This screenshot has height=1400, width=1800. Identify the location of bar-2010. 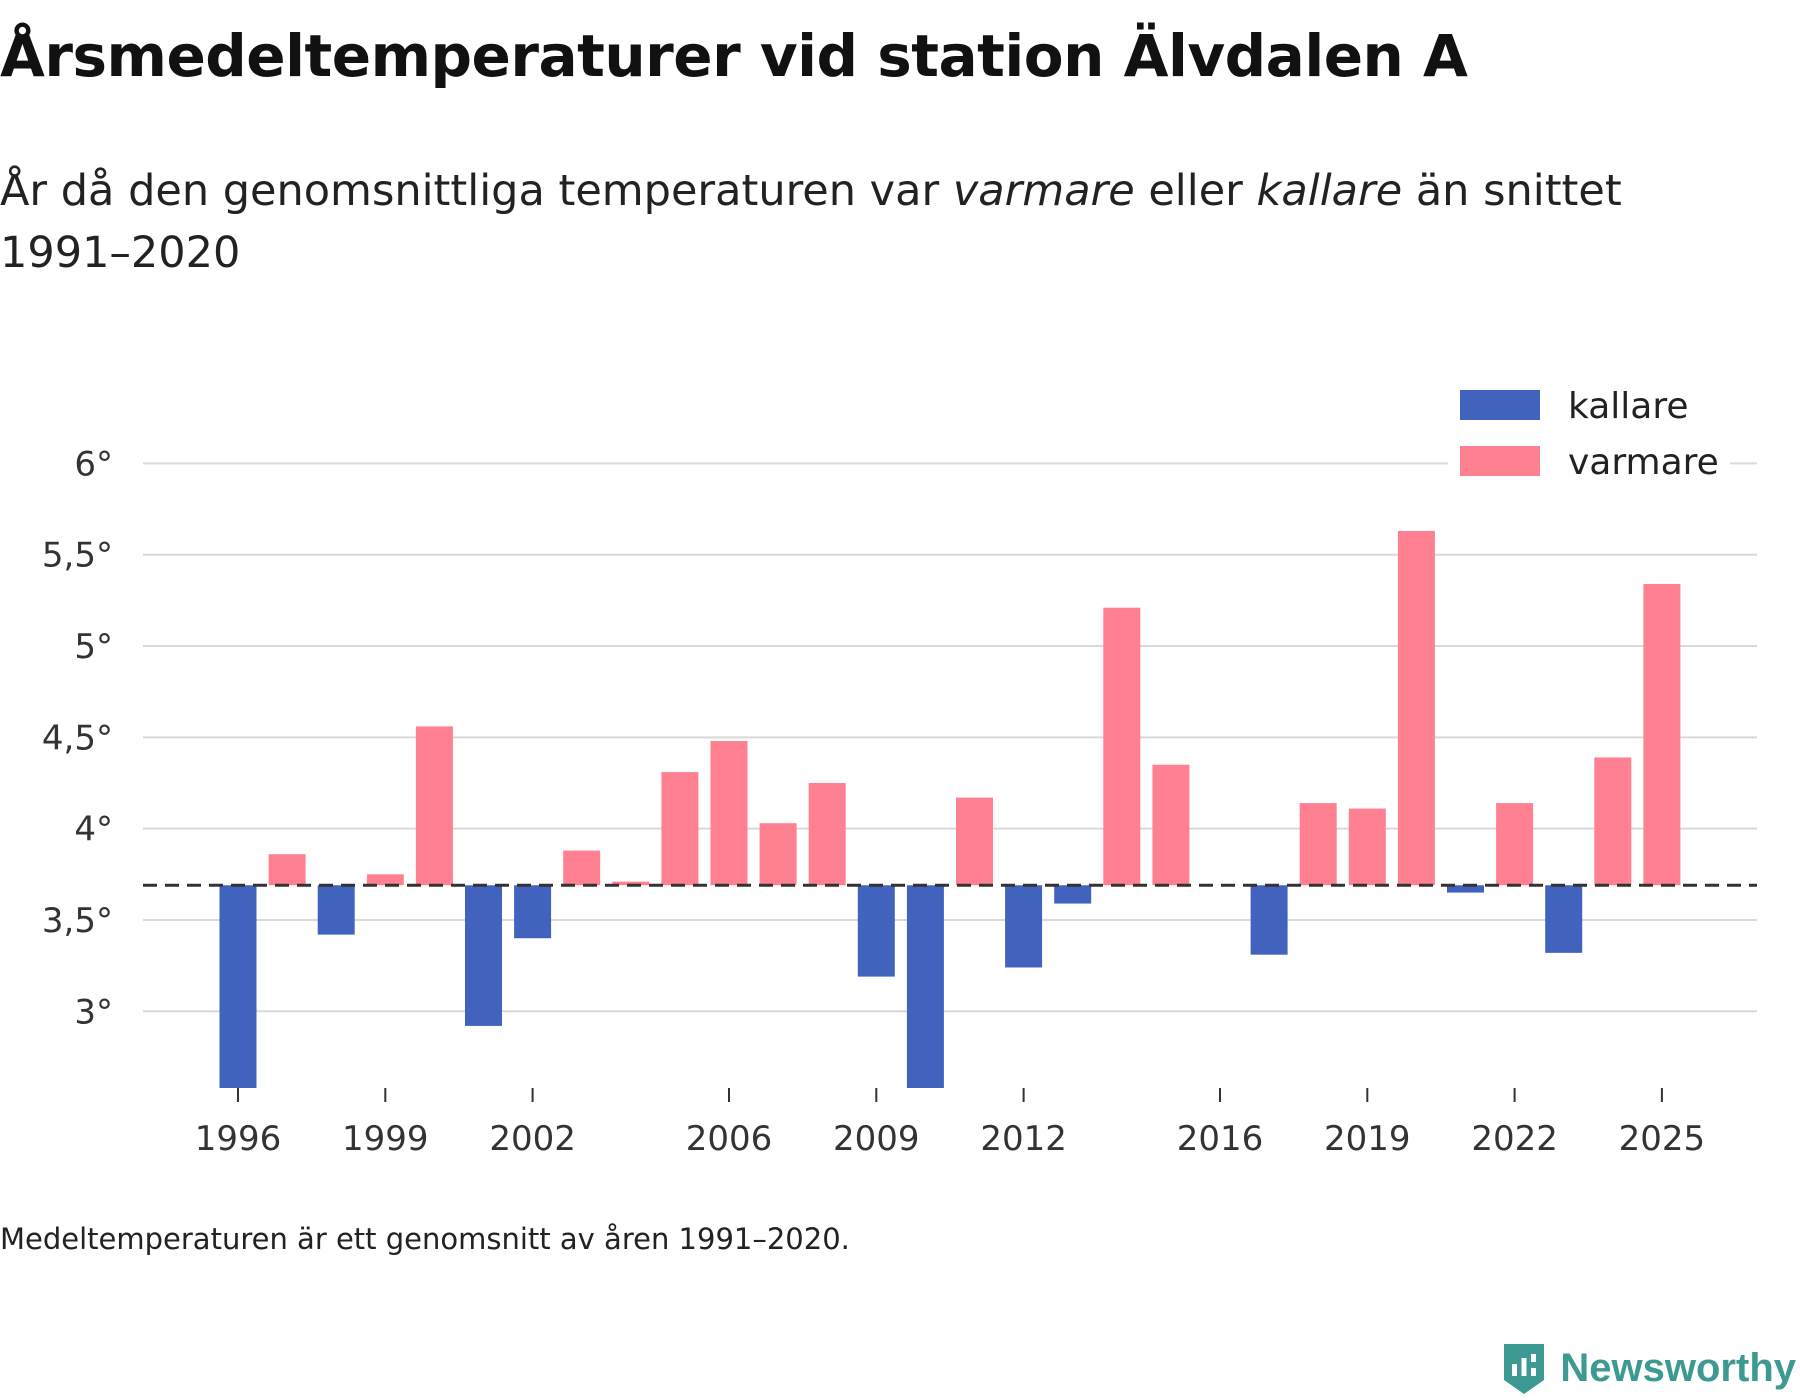
(925, 986).